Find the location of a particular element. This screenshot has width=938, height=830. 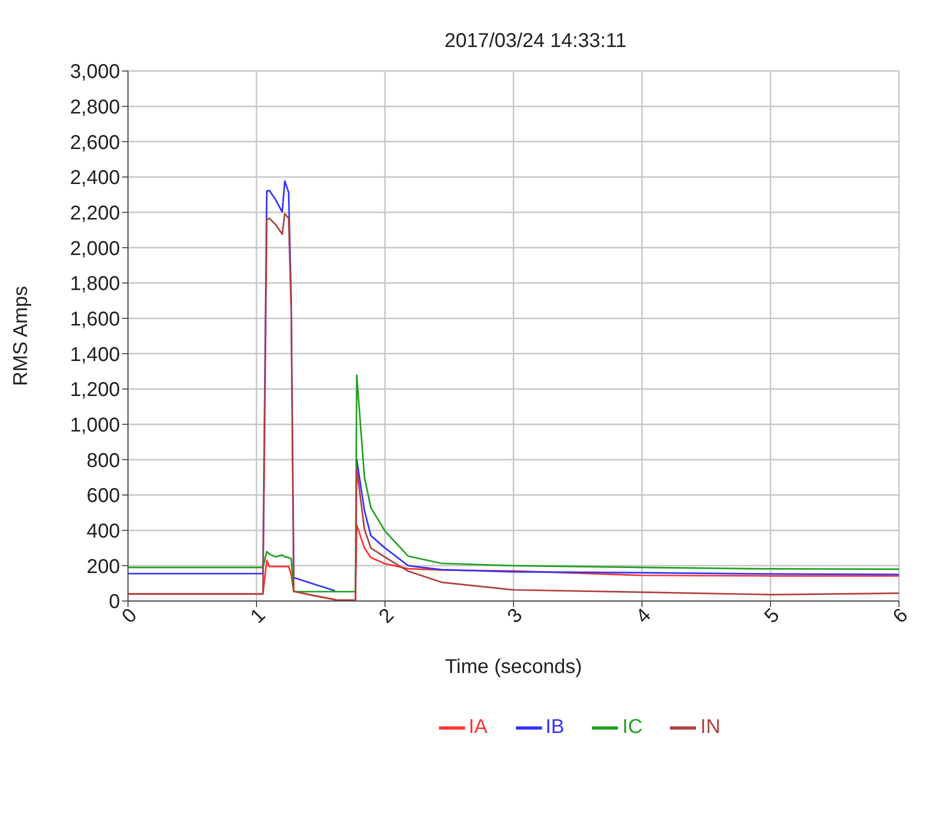

y-tick-label: 200 is located at coordinates (103, 567).